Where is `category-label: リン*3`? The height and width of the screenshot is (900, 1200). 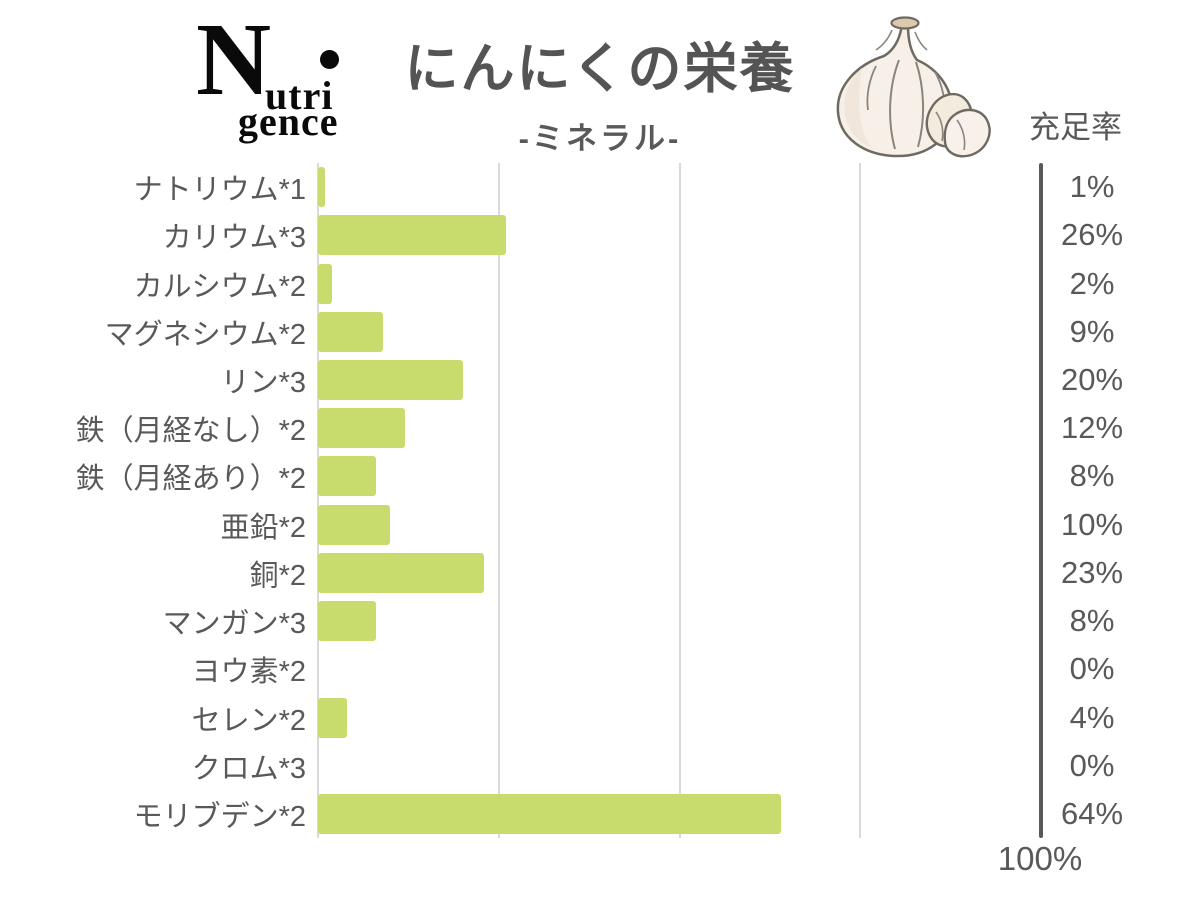 category-label: リン*3 is located at coordinates (263, 382).